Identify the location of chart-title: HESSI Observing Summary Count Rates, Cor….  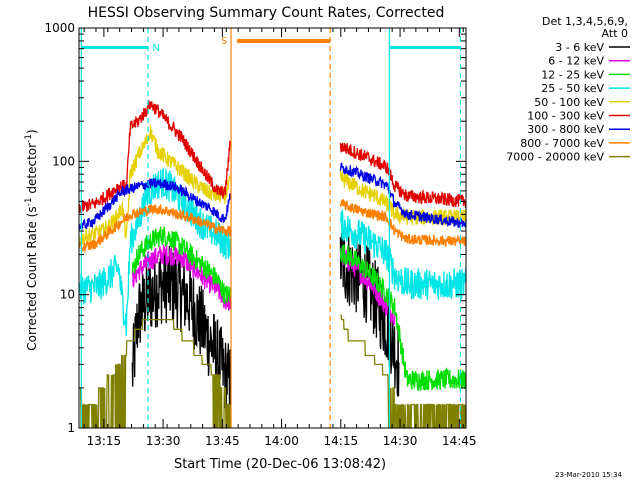
(266, 13).